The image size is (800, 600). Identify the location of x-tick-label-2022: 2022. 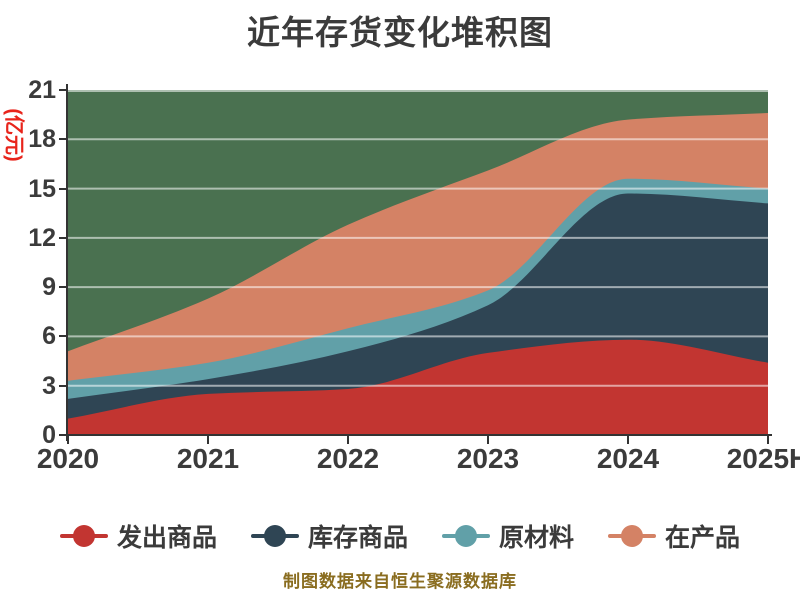
(348, 458).